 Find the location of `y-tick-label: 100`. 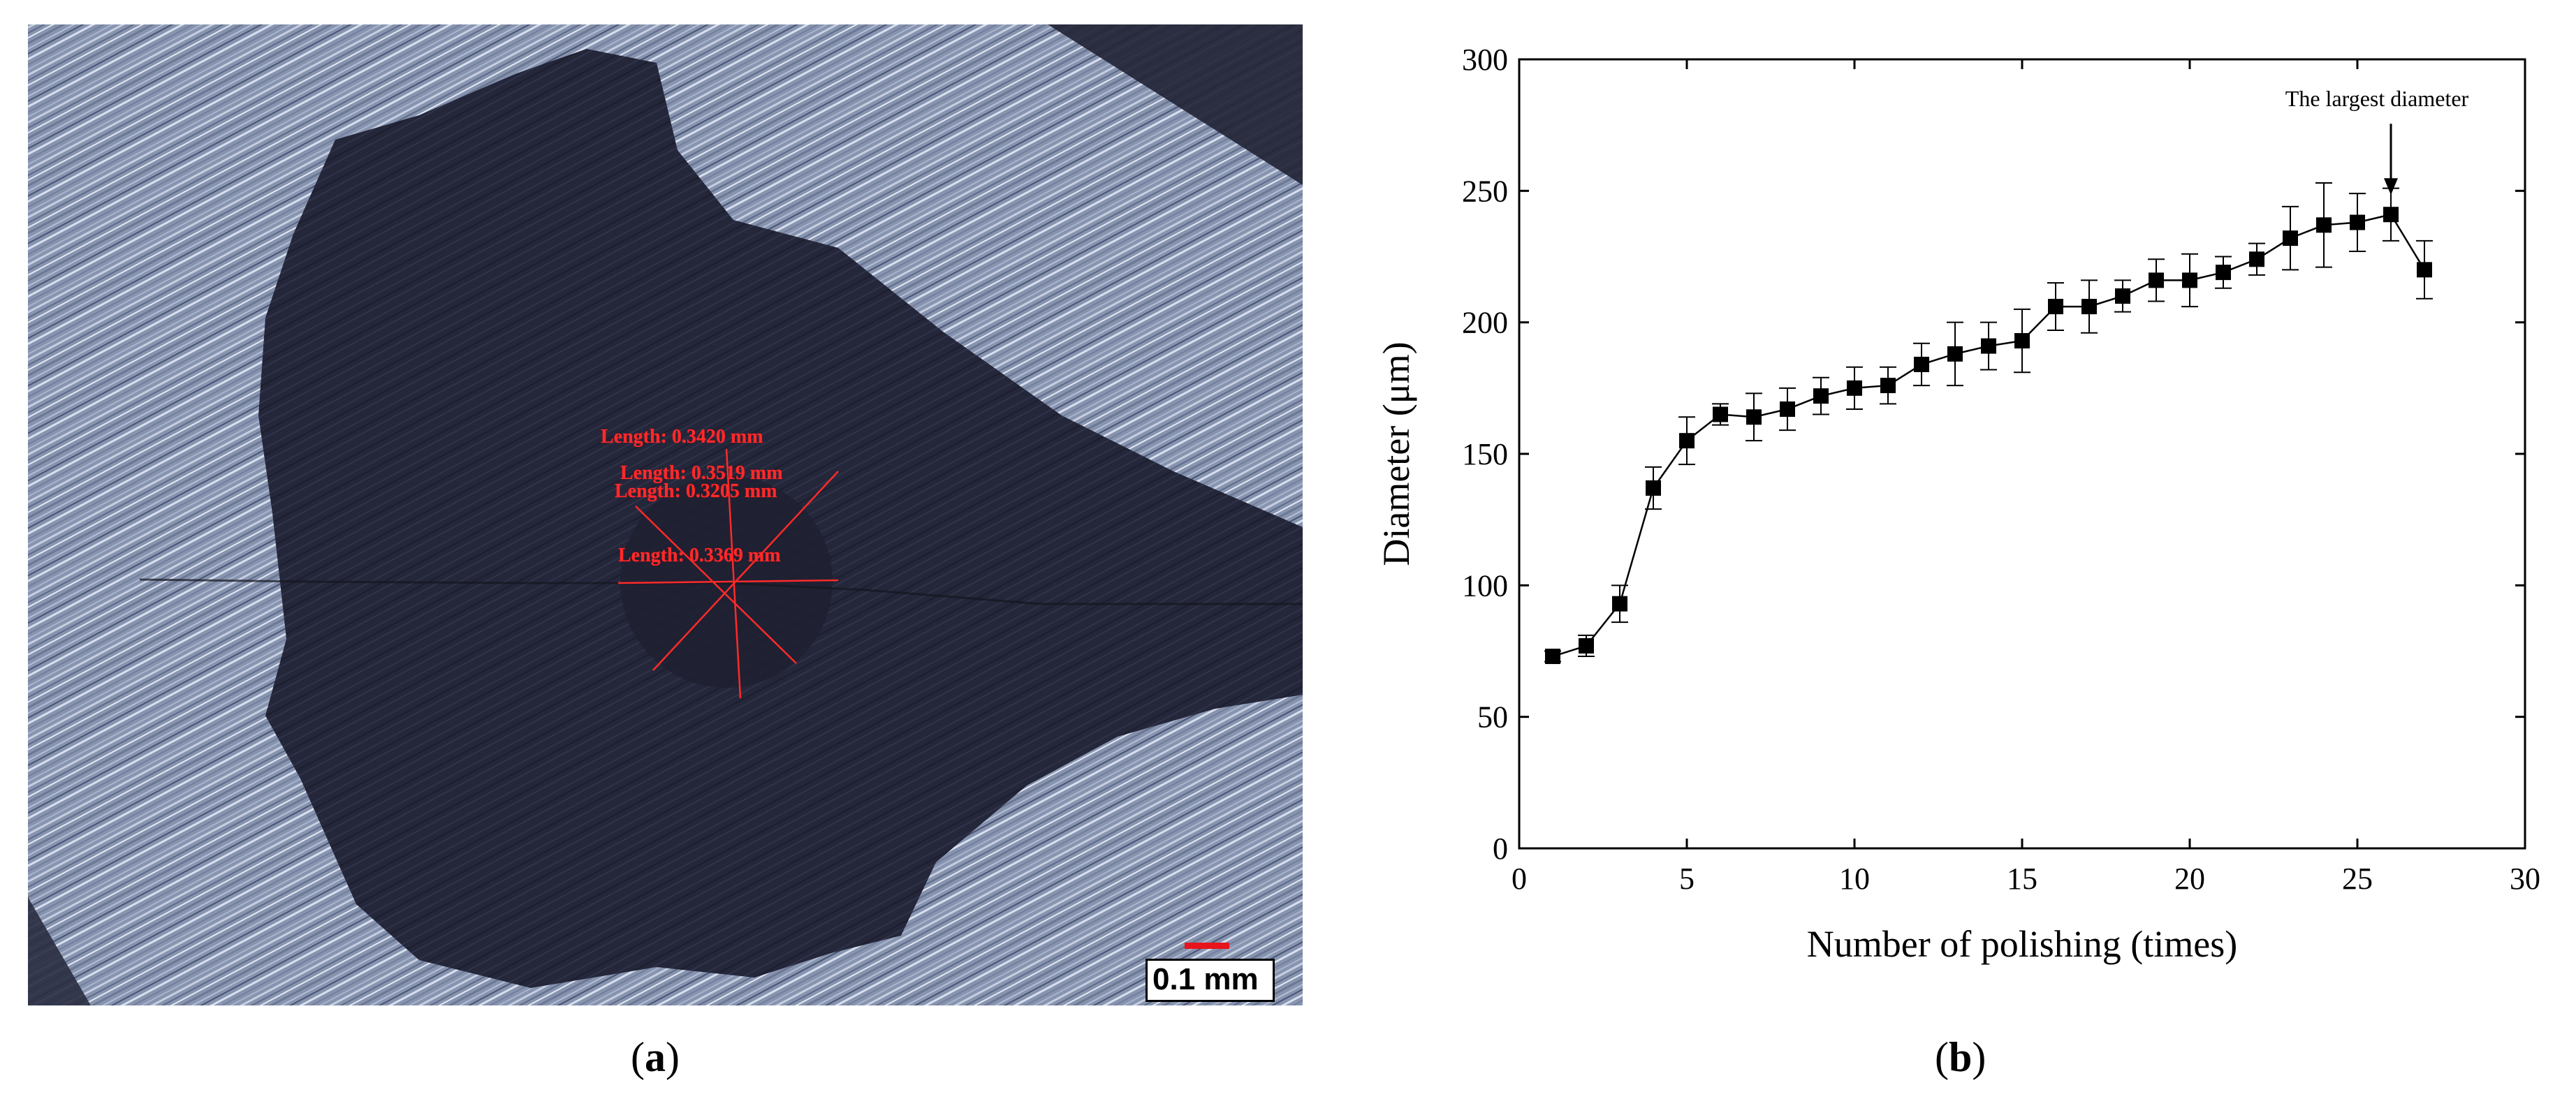

y-tick-label: 100 is located at coordinates (1485, 585).